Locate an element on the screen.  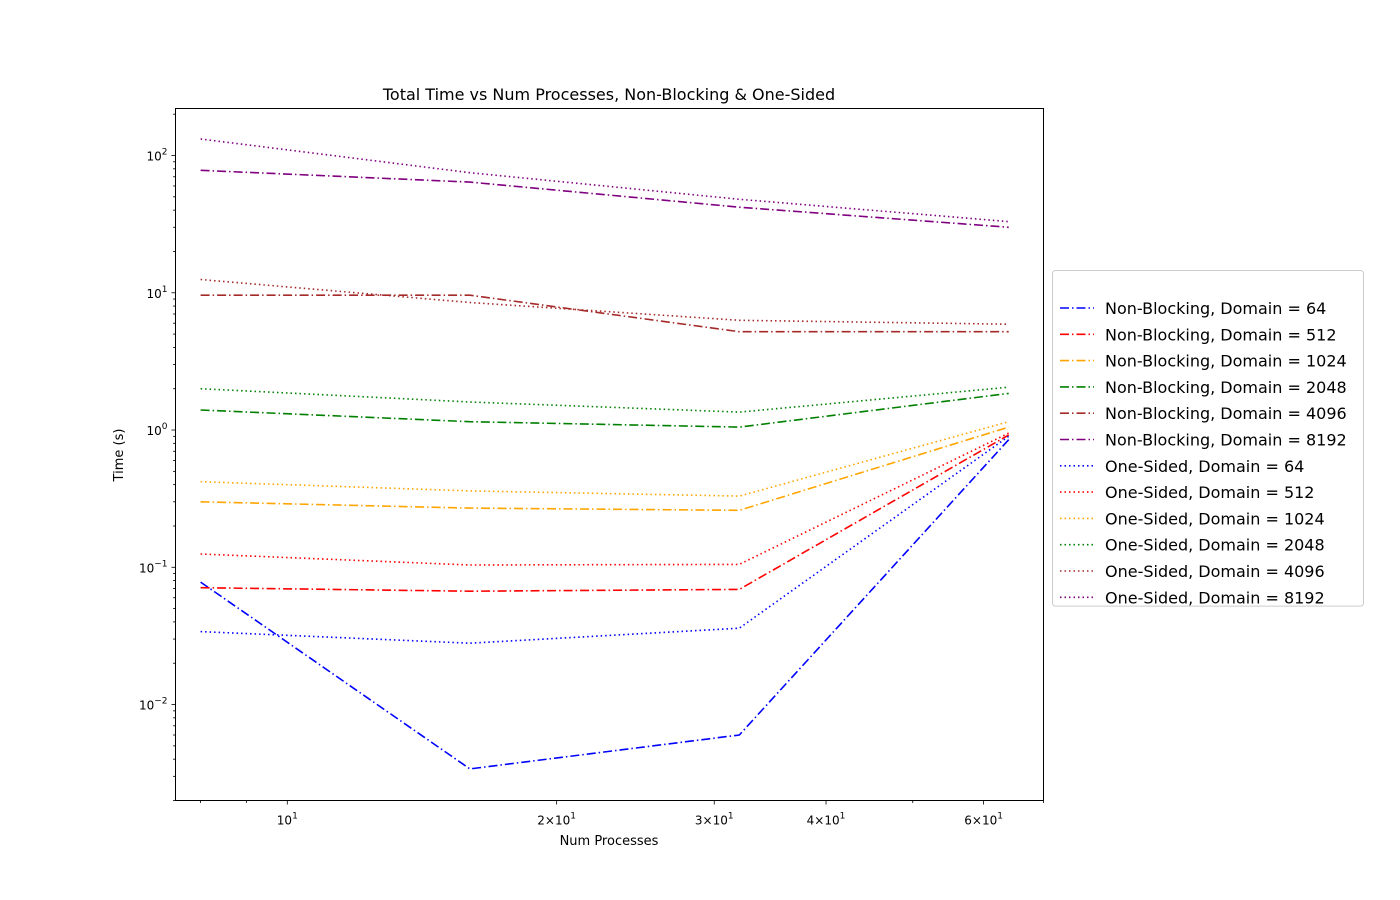
legend-label-6: One-Sided, Domain = 64 is located at coordinates (1204, 466).